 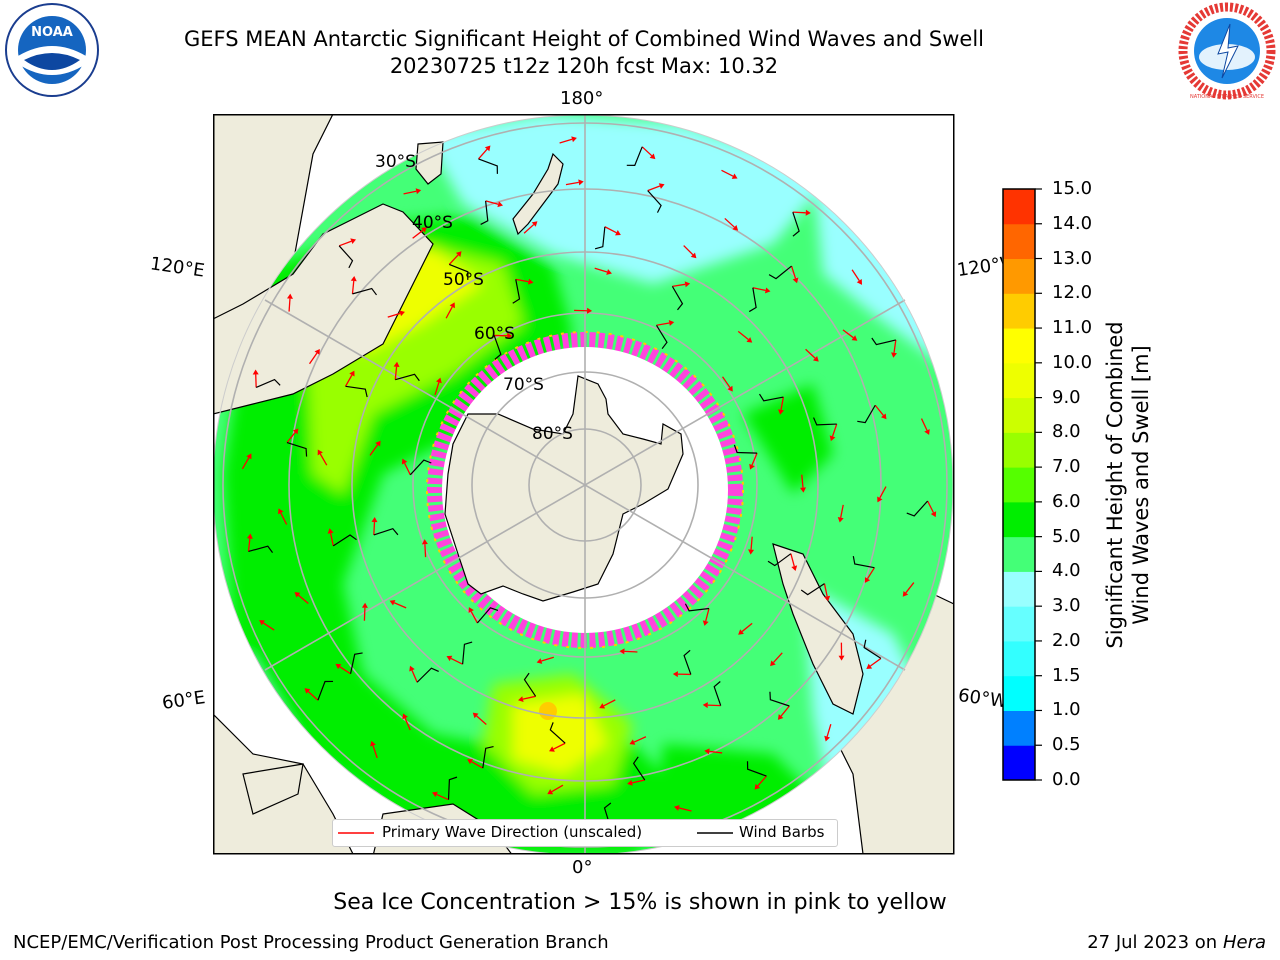 I want to click on nws-logo-text: NATIONAL WEATHER SERVICE, so click(x=1227, y=97).